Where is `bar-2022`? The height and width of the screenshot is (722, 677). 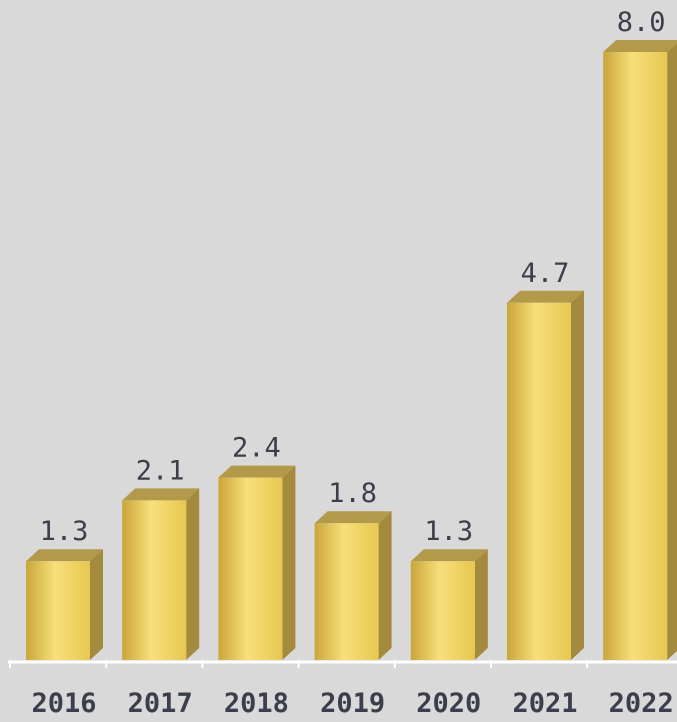 bar-2022 is located at coordinates (640, 350).